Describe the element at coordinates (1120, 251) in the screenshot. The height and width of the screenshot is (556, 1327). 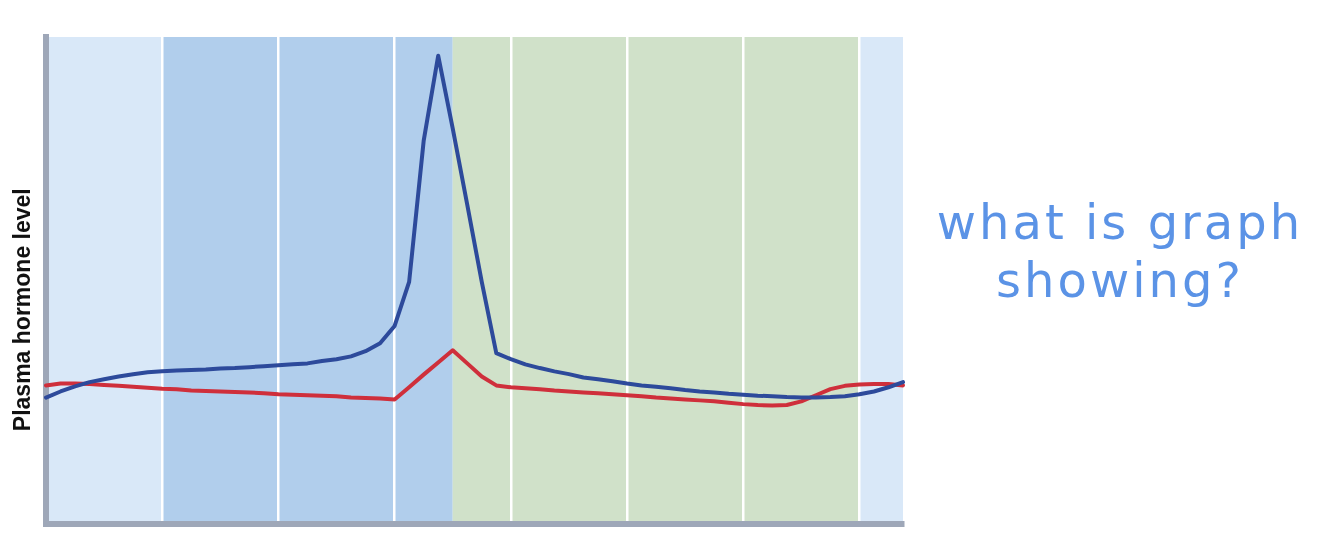
I see `text: what is graph showing?` at that location.